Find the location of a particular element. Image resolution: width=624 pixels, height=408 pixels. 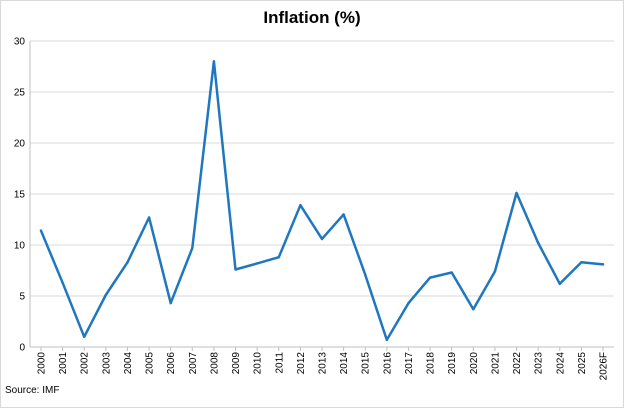

data-point-2019 is located at coordinates (451, 272).